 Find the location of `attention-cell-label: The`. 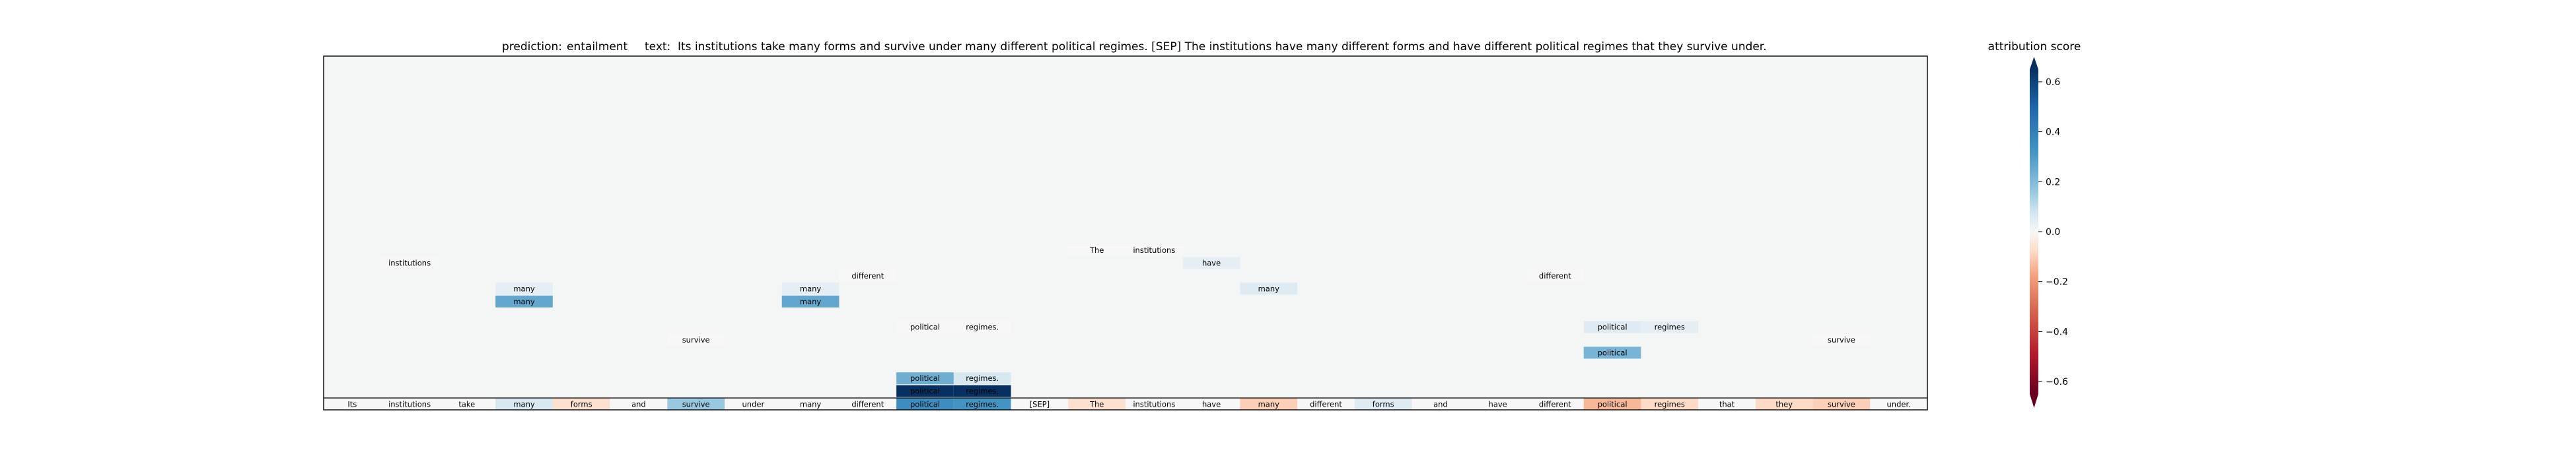

attention-cell-label: The is located at coordinates (1097, 251).